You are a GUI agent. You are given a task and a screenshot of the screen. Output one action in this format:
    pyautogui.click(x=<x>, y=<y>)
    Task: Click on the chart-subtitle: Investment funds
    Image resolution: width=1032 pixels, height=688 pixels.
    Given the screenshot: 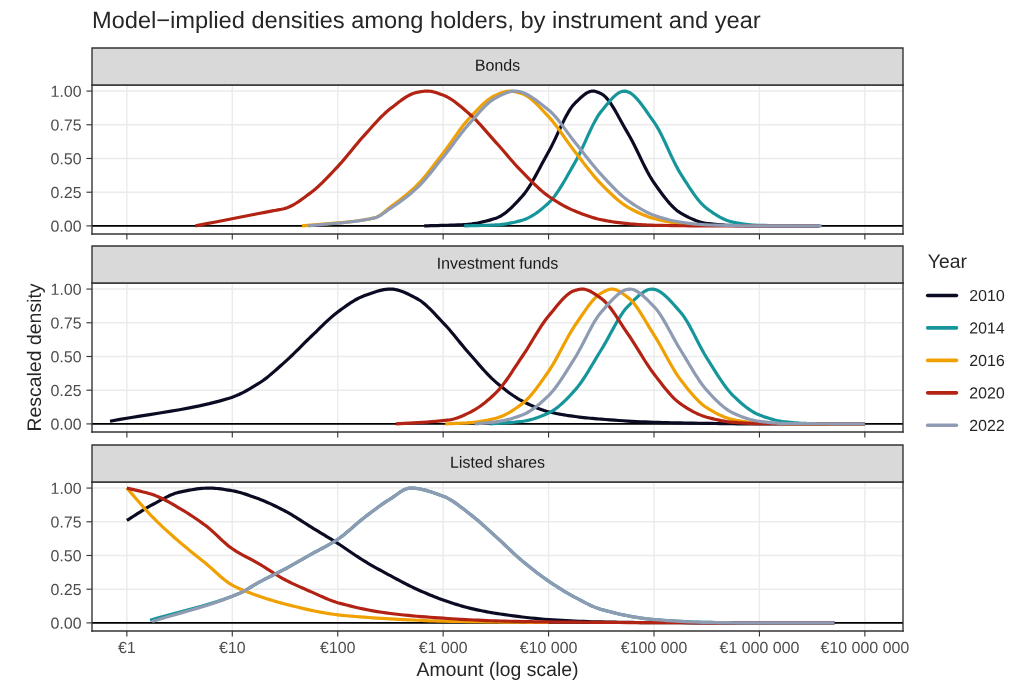 What is the action you would take?
    pyautogui.click(x=498, y=263)
    